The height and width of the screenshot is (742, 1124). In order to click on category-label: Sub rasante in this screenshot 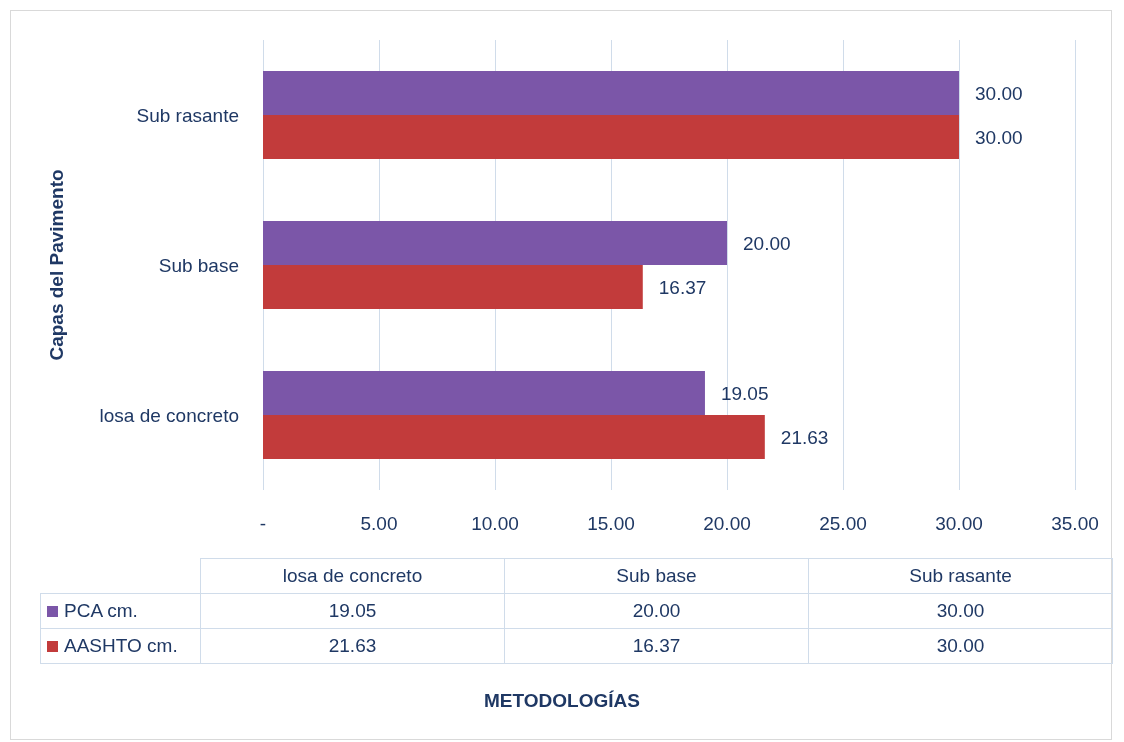, I will do `click(960, 575)`.